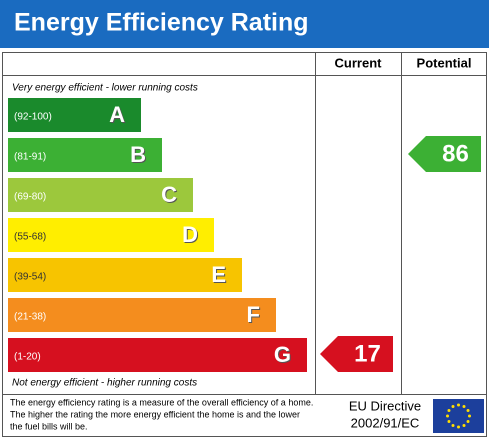 The height and width of the screenshot is (437, 489). I want to click on band-letter-shadow: F, so click(254, 315).